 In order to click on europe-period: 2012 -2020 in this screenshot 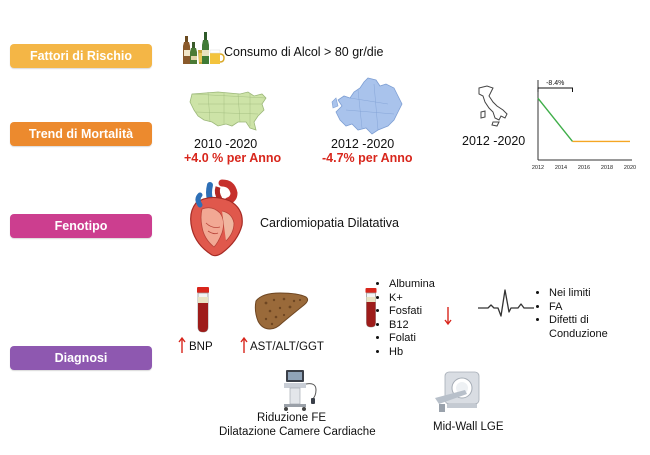, I will do `click(363, 144)`.